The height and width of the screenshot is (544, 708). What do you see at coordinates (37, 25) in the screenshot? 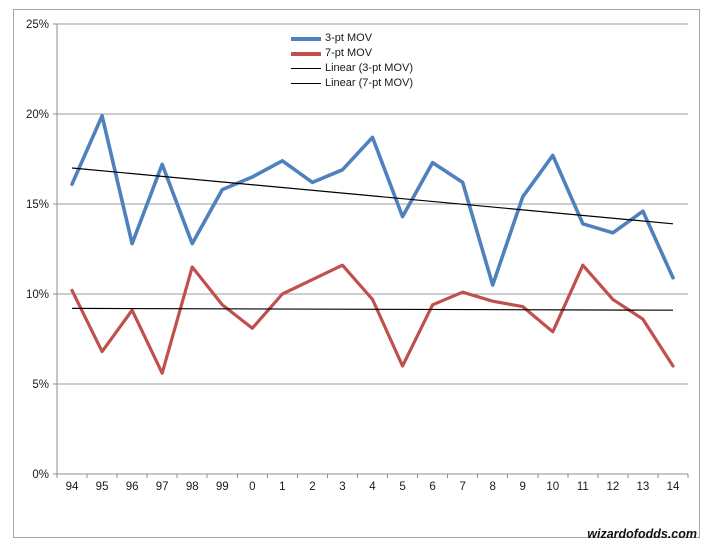
I see `y-tick-label: 25%` at bounding box center [37, 25].